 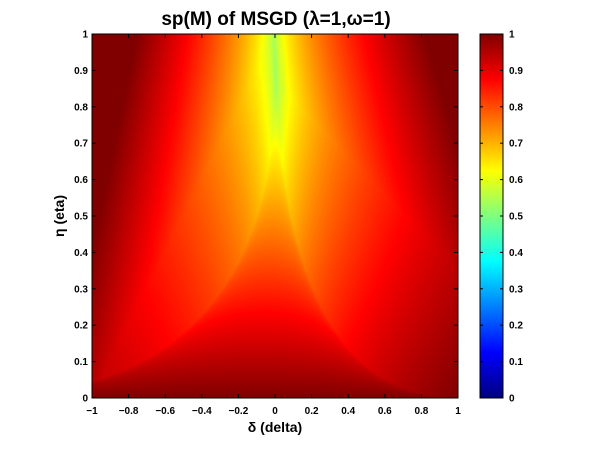 I want to click on colorbar-tick-label: 0.7, so click(x=516, y=144).